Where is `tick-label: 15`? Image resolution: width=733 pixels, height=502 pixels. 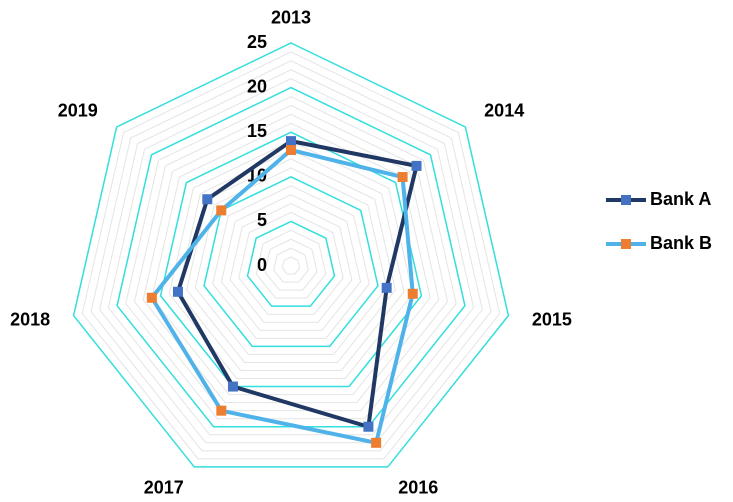 tick-label: 15 is located at coordinates (257, 131).